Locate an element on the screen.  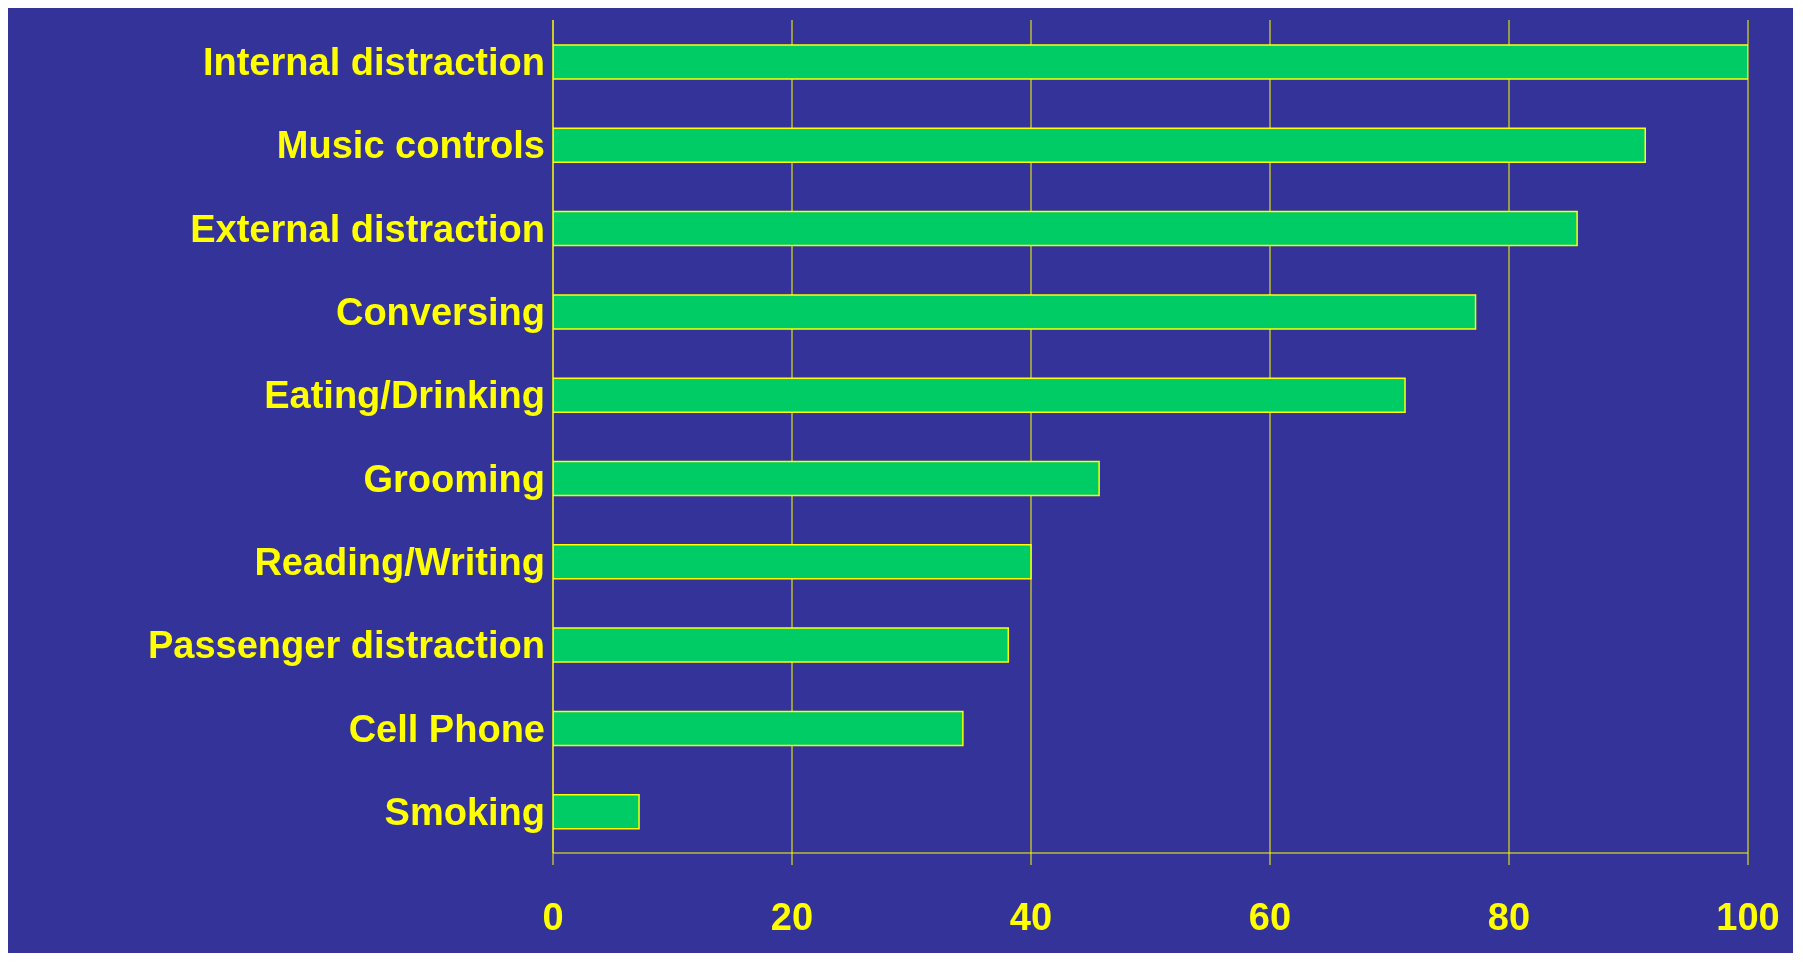
y-tick-label: Smoking is located at coordinates (464, 811).